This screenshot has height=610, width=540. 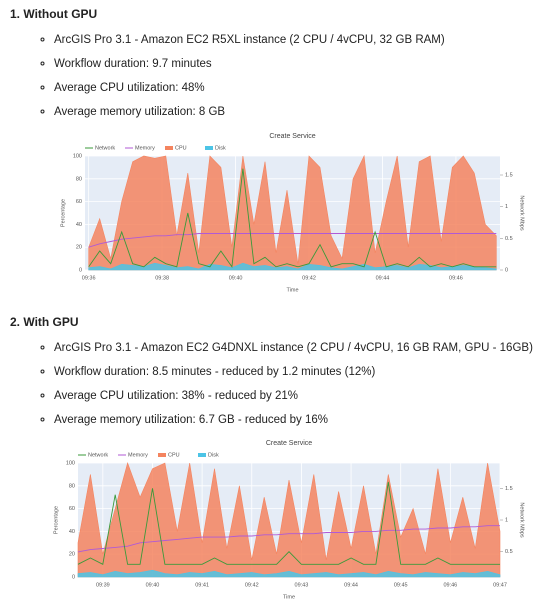 What do you see at coordinates (500, 585) in the screenshot?
I see `x-tick-label: 09:47` at bounding box center [500, 585].